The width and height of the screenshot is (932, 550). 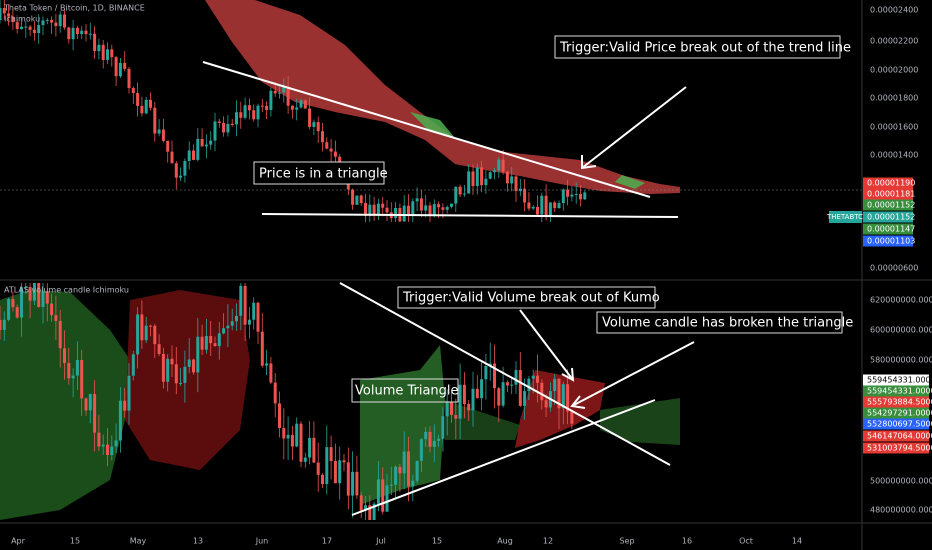 What do you see at coordinates (546, 345) in the screenshot?
I see `arrow` at bounding box center [546, 345].